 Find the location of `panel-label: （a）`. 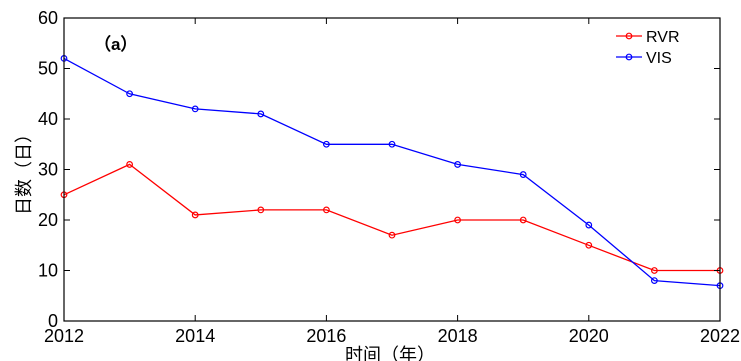

panel-label: （a） is located at coordinates (115, 44).